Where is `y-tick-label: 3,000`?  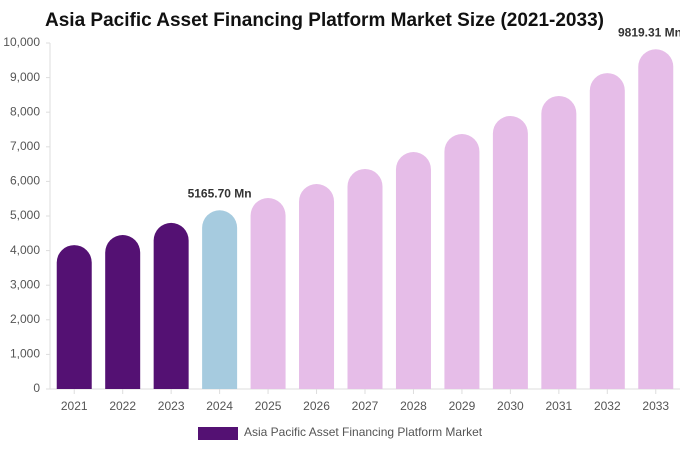 y-tick-label: 3,000 is located at coordinates (25, 284).